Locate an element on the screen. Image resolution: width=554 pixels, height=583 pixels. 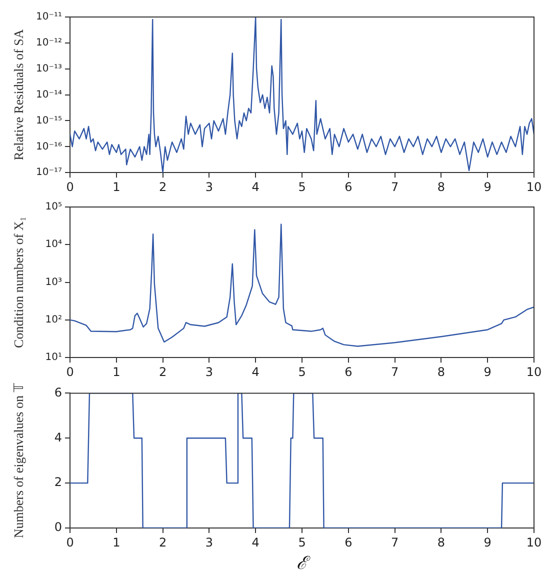
y-tick-label: 10² is located at coordinates (53, 320).